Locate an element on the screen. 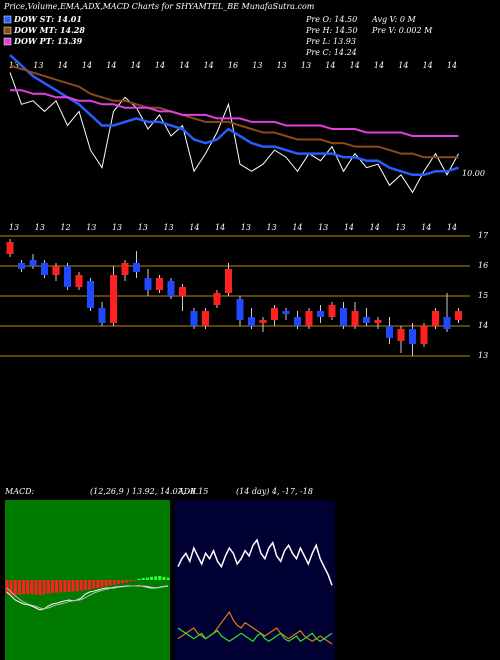  macd-line is located at coordinates (87, 597).